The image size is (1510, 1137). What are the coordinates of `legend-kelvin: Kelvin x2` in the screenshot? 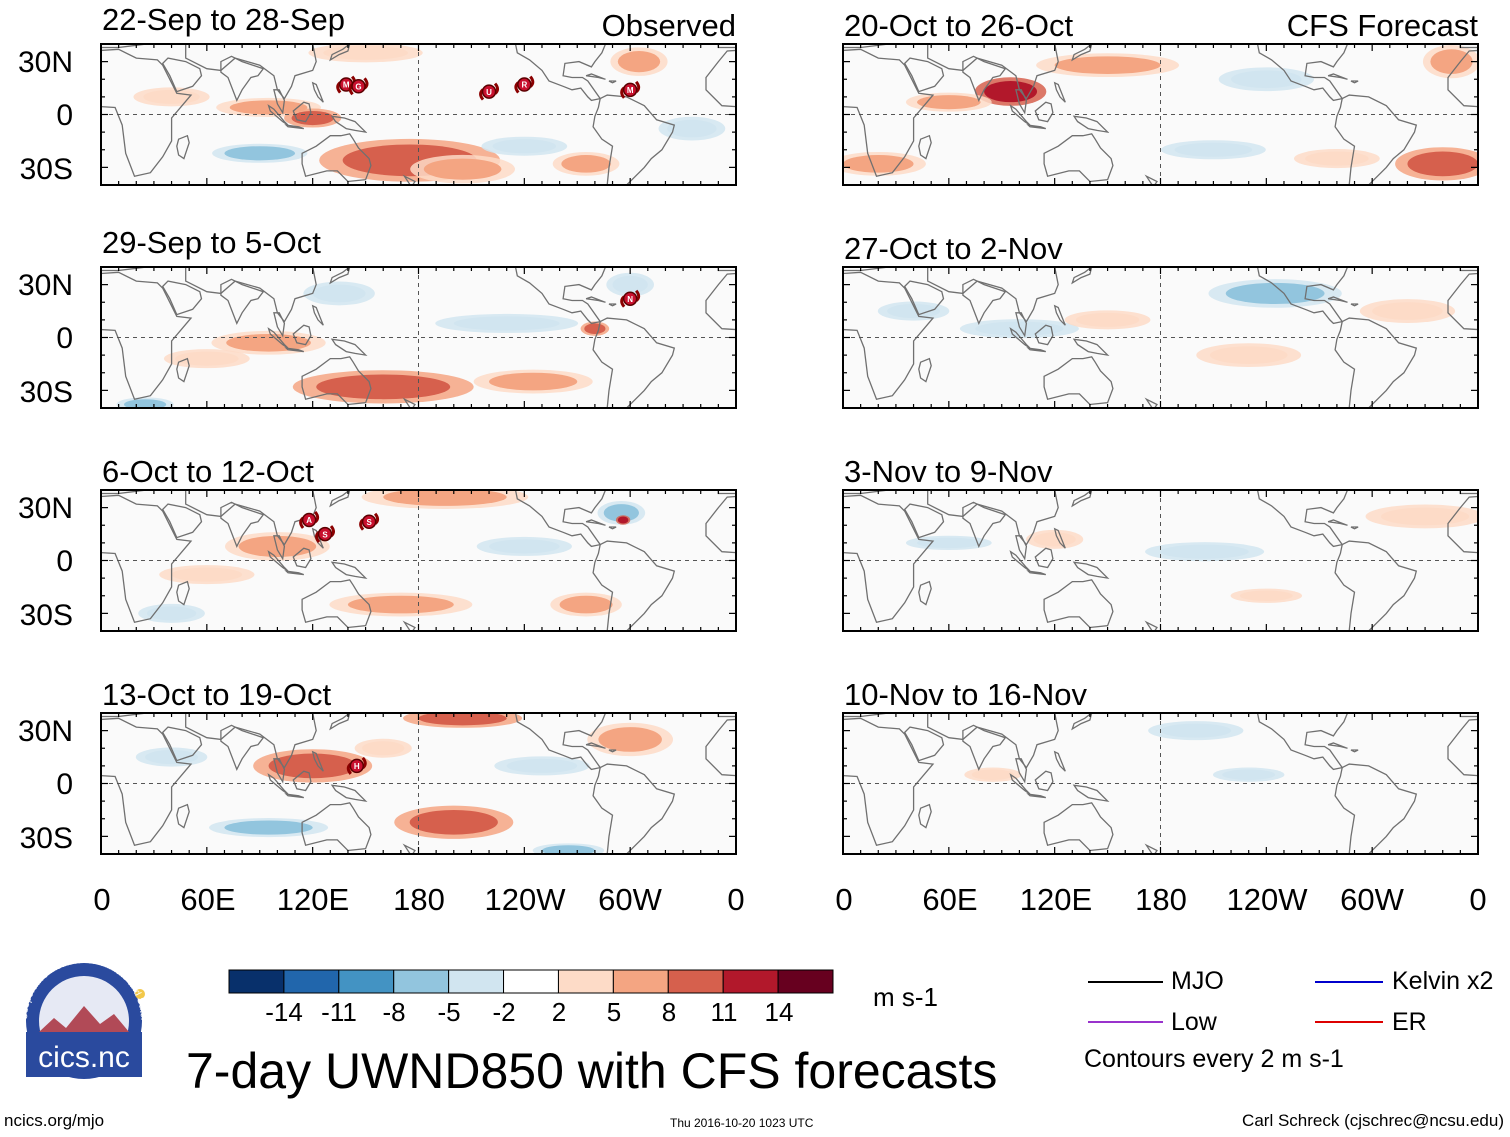 It's located at (1443, 981).